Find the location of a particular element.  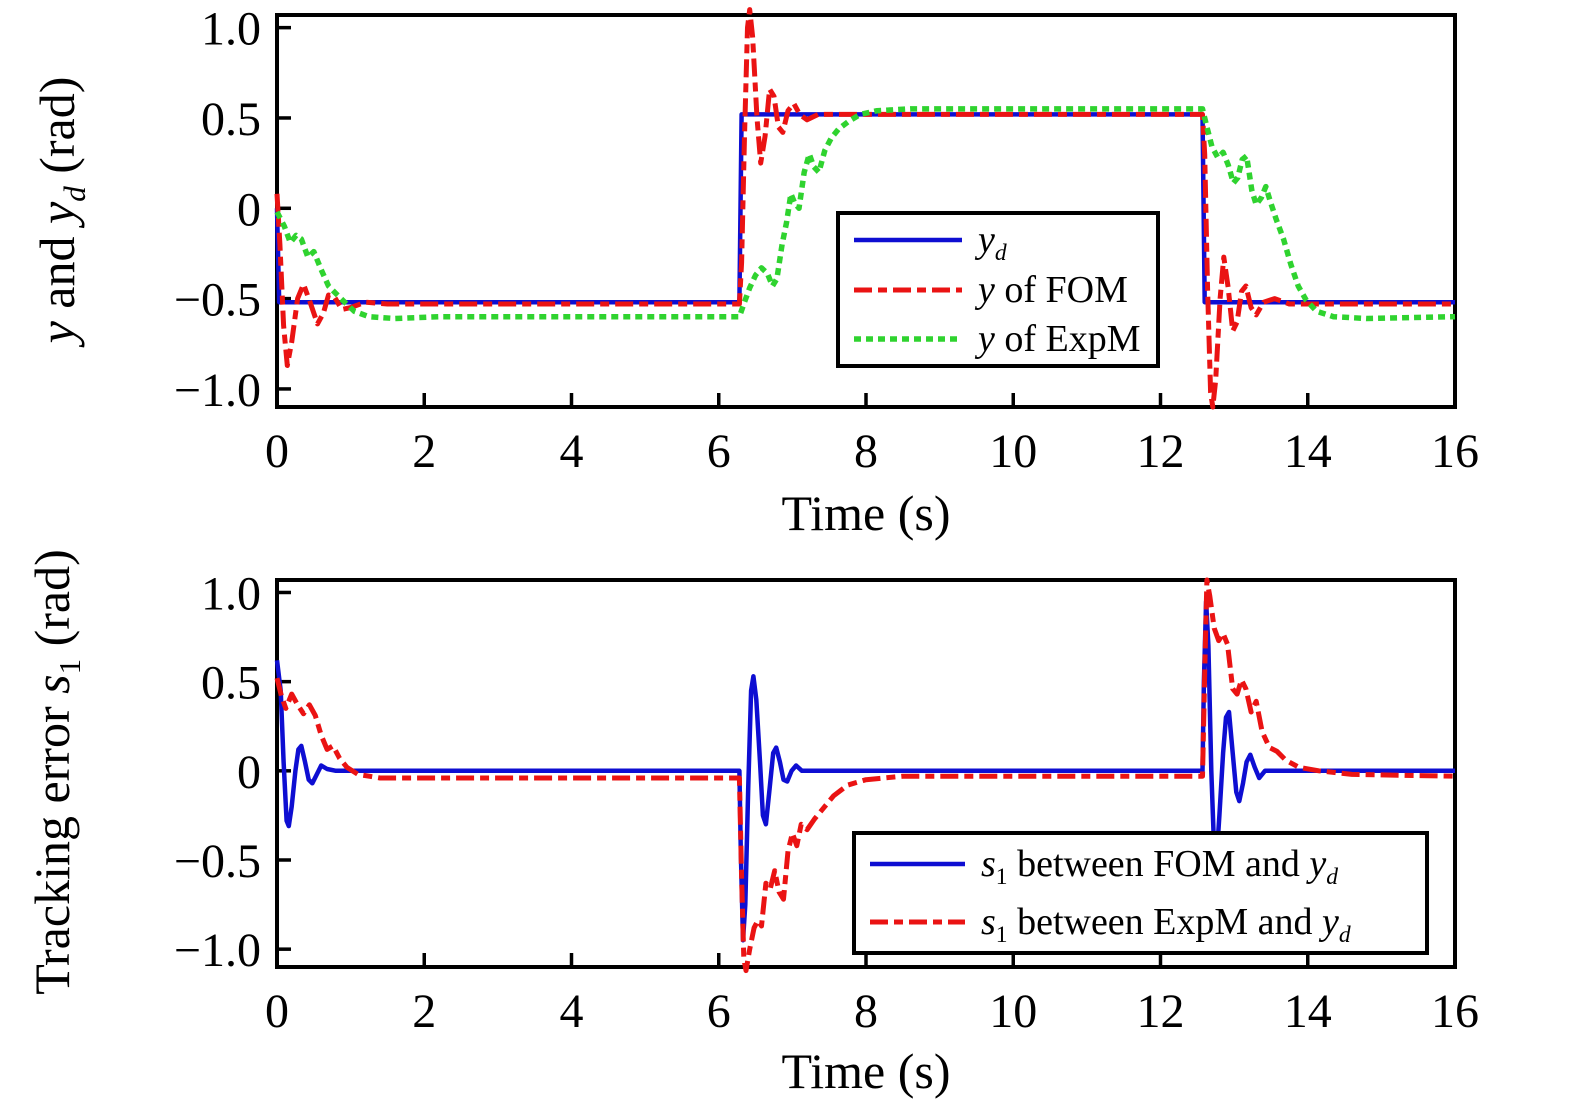

legend-label: y of ExpM is located at coordinates (1059, 339).